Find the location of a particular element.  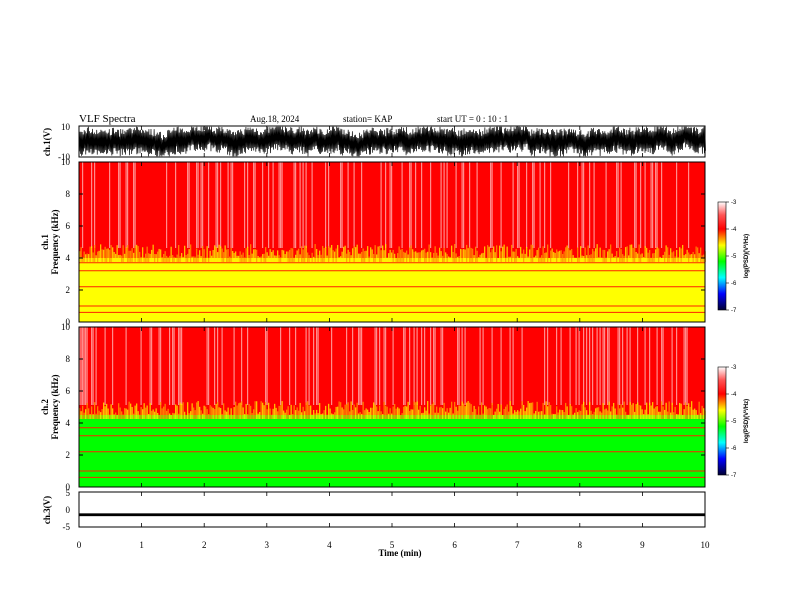

ytick-label: 10 is located at coordinates (66, 327).